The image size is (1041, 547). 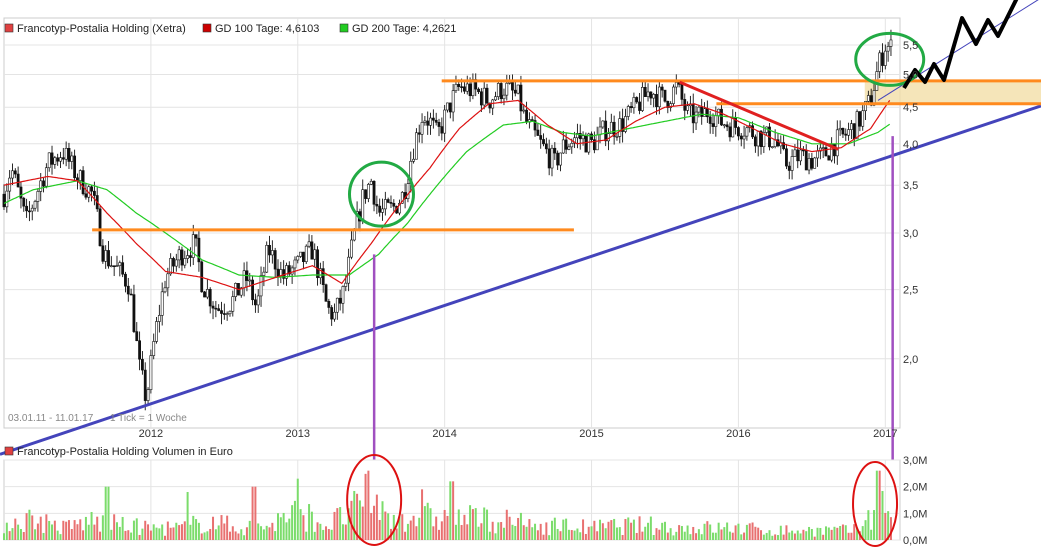 I want to click on volume-y-tick-2: 2,0M, so click(x=915, y=488).